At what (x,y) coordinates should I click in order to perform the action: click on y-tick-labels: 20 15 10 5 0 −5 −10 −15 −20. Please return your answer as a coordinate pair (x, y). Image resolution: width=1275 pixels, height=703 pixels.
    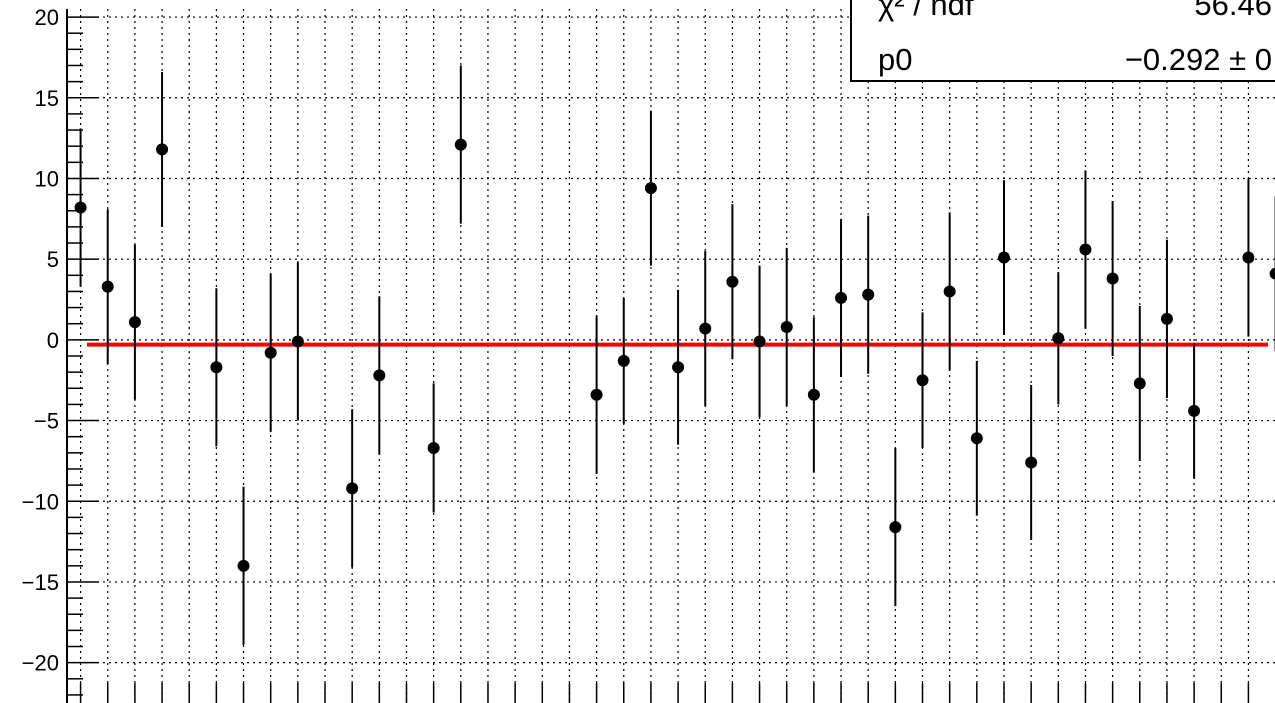
    Looking at the image, I should click on (40, 340).